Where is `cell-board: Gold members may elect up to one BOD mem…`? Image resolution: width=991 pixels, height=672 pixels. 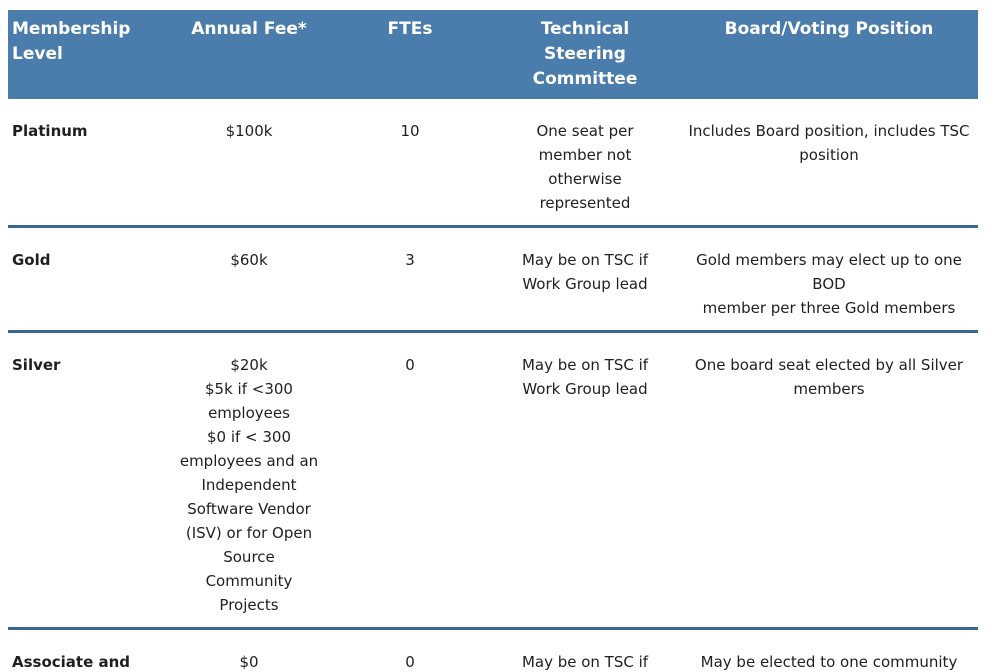
cell-board: Gold members may elect up to one BOD mem… is located at coordinates (829, 284).